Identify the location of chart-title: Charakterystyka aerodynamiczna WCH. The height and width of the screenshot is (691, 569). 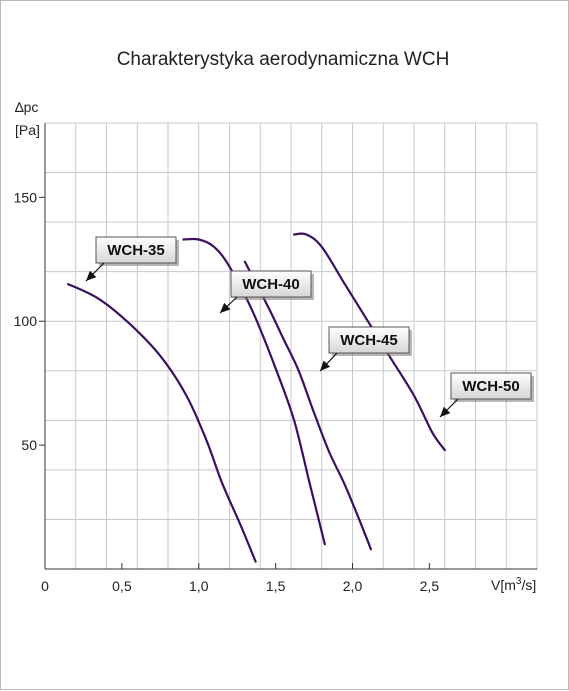
(283, 59).